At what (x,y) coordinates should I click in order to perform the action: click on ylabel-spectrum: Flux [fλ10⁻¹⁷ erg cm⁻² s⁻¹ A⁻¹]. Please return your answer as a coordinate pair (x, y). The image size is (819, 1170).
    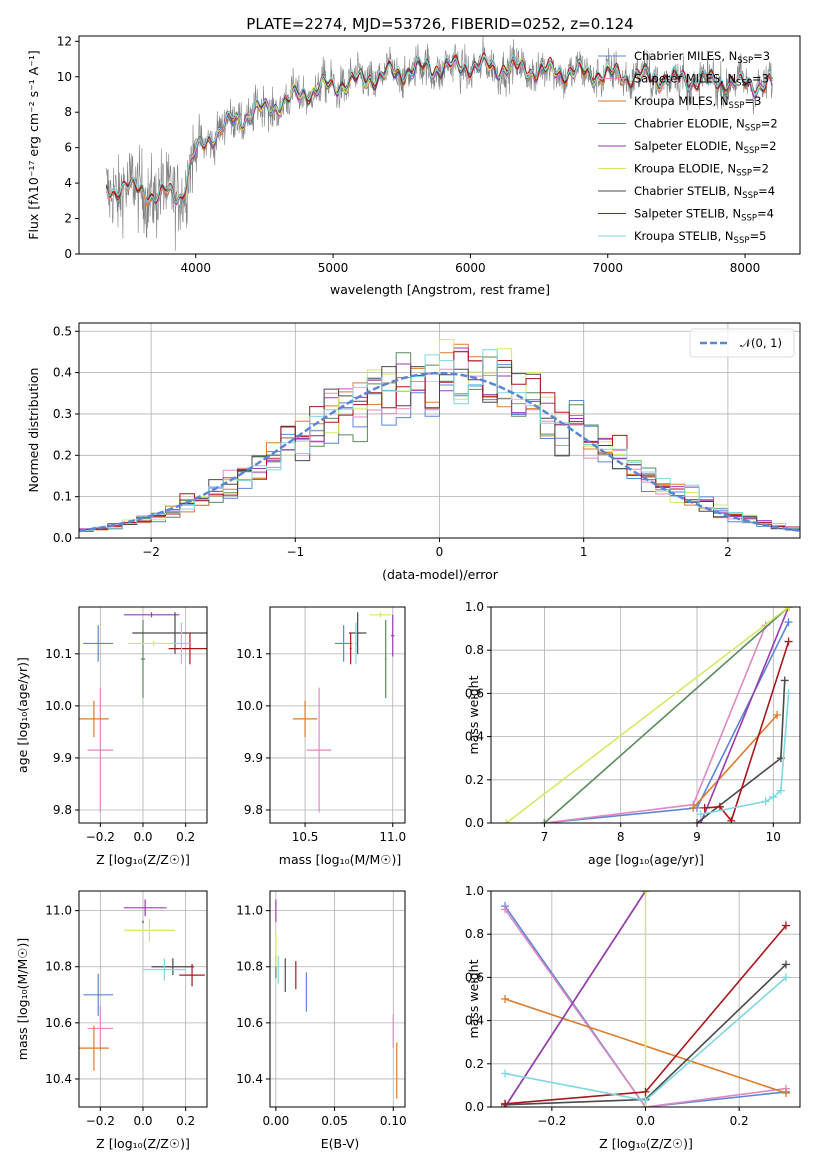
    Looking at the image, I should click on (33, 144).